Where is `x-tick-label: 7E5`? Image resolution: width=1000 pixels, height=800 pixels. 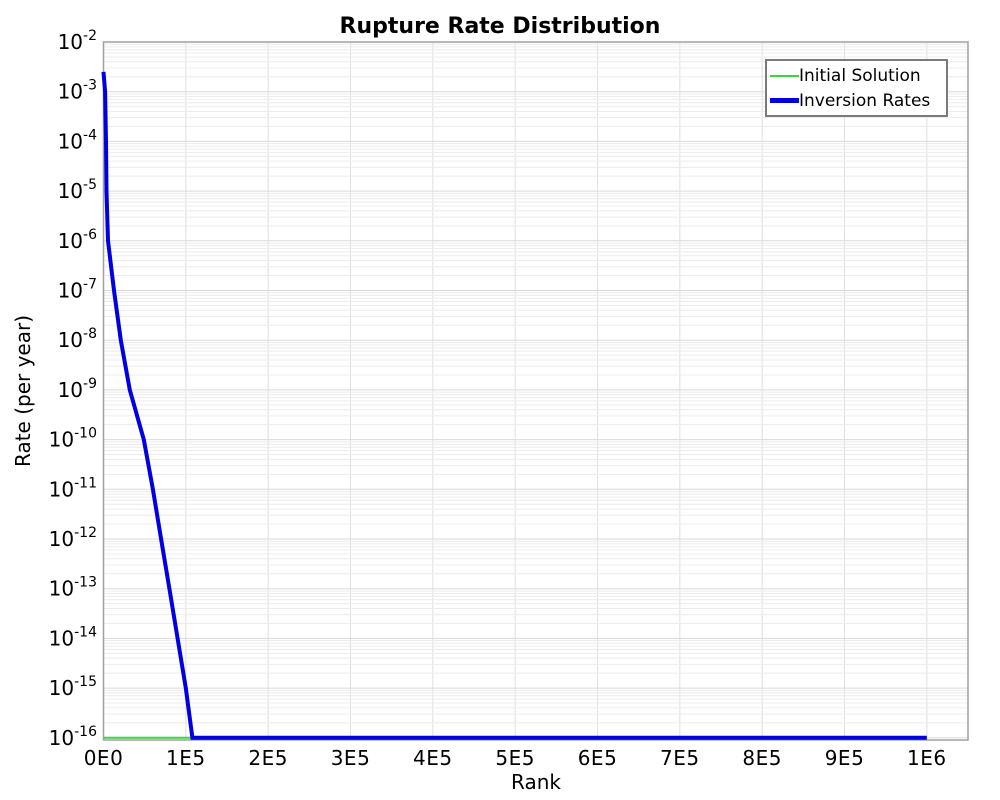 x-tick-label: 7E5 is located at coordinates (680, 758).